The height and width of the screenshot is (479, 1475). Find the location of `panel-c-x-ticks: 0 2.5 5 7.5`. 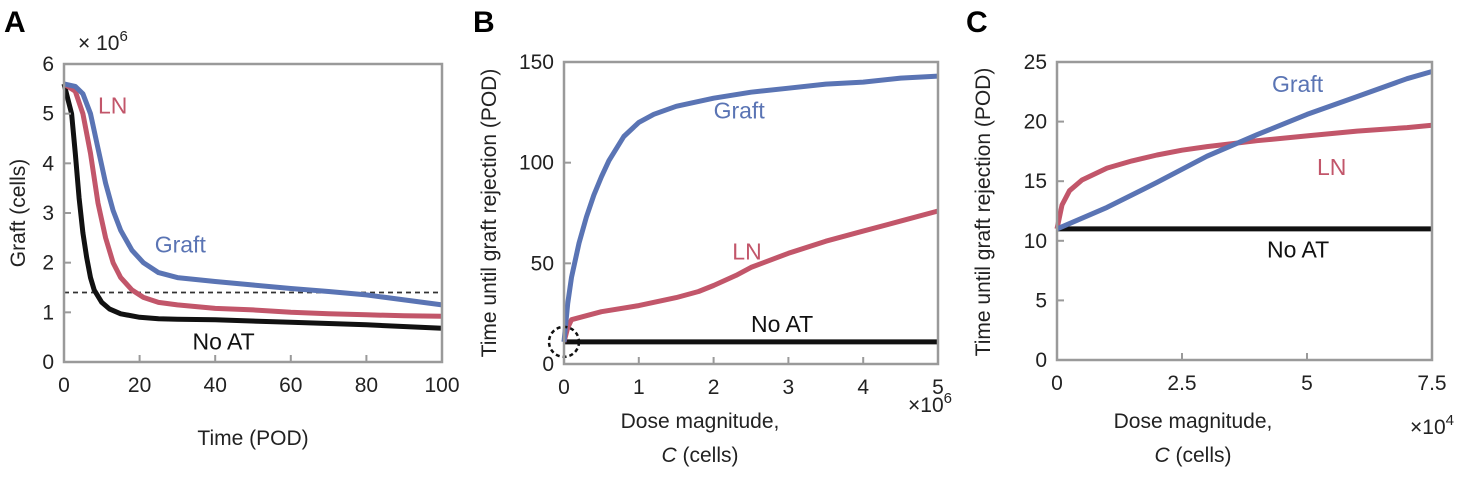

panel-c-x-ticks: 0 2.5 5 7.5 is located at coordinates (1249, 374).